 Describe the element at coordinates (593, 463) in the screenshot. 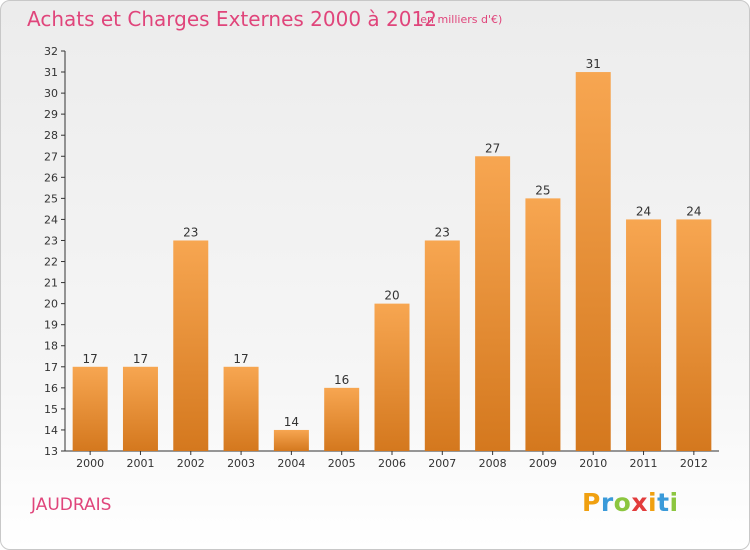

I see `x-tick-label: 2010` at that location.